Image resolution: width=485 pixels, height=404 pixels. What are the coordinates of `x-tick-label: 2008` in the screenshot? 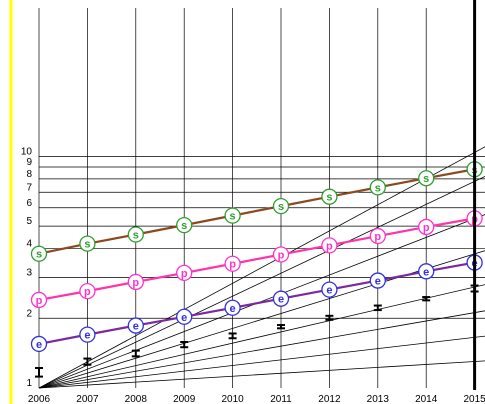 It's located at (136, 399).